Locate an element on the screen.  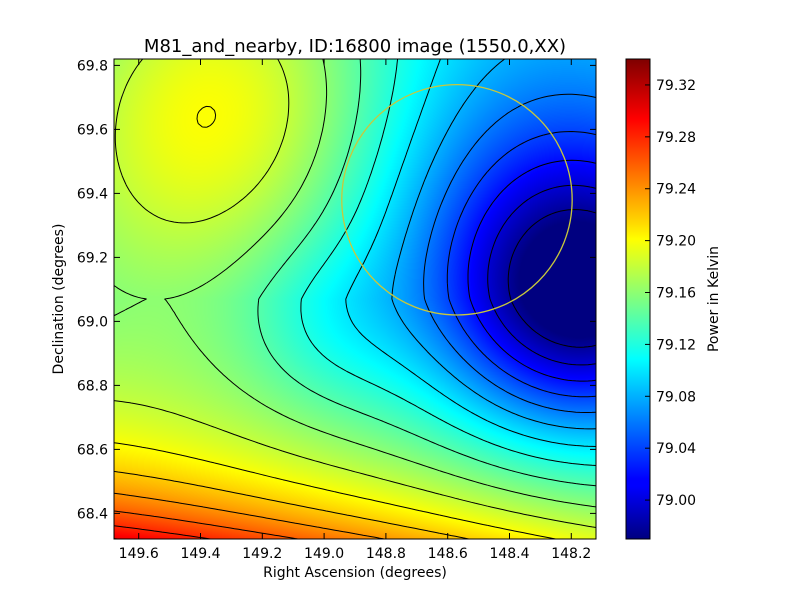
colorbar-tick-label: 79.24 is located at coordinates (676, 190).